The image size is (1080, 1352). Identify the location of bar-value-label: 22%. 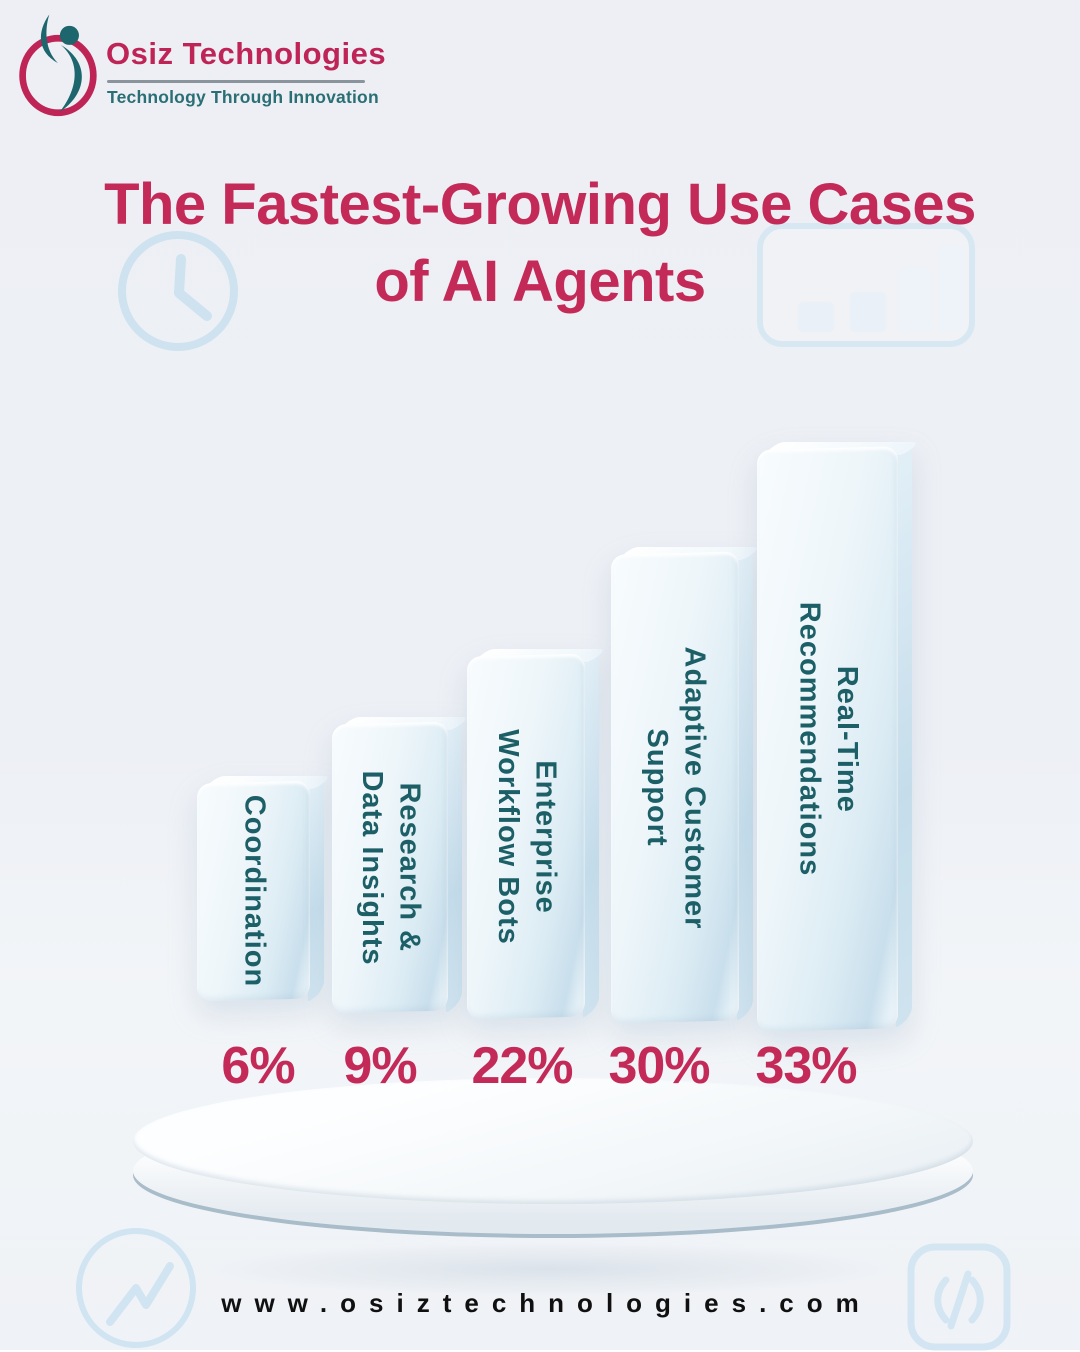
(522, 1066).